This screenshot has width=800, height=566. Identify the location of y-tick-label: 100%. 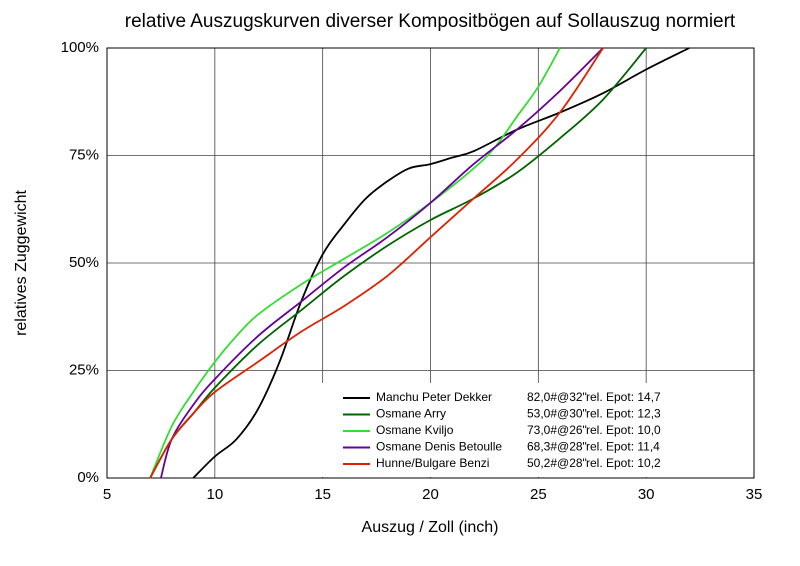
(80, 47).